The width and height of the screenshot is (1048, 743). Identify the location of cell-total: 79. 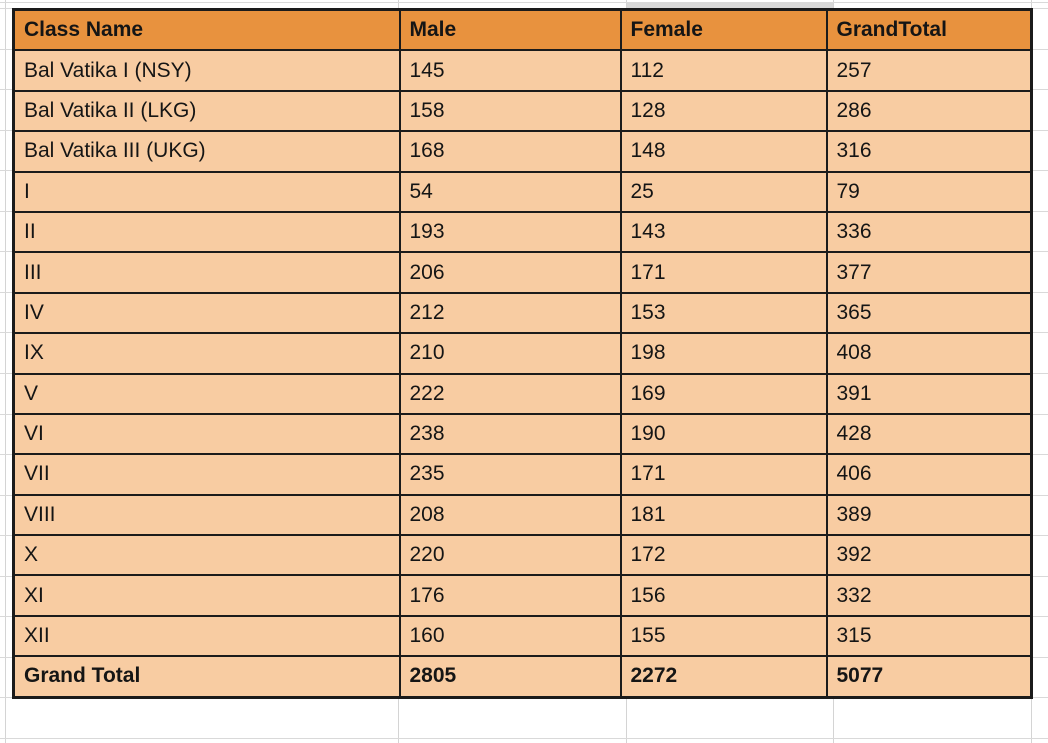
(929, 191).